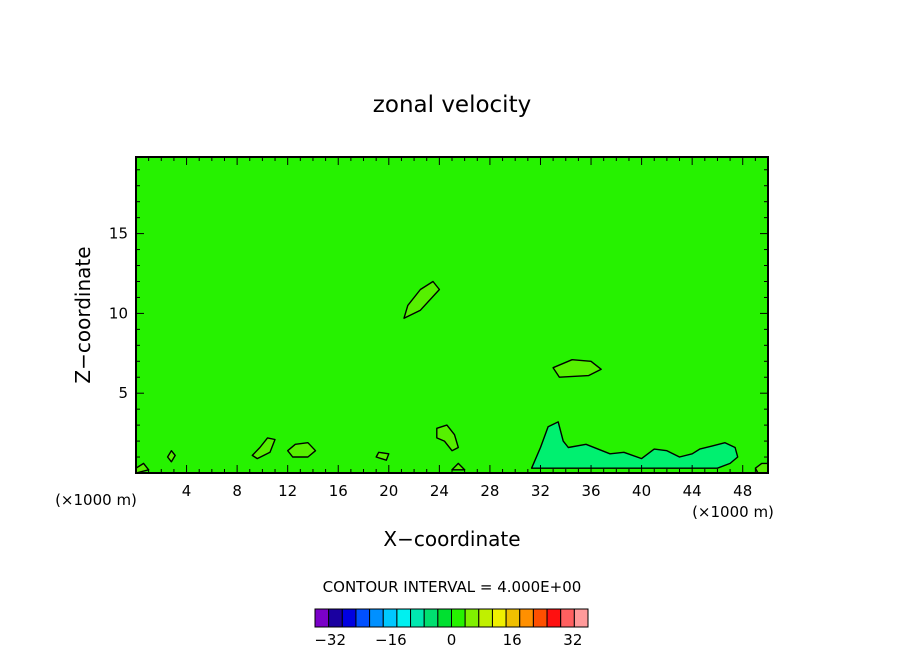 The width and height of the screenshot is (904, 654). Describe the element at coordinates (118, 234) in the screenshot. I see `y-tick-label: 15` at that location.